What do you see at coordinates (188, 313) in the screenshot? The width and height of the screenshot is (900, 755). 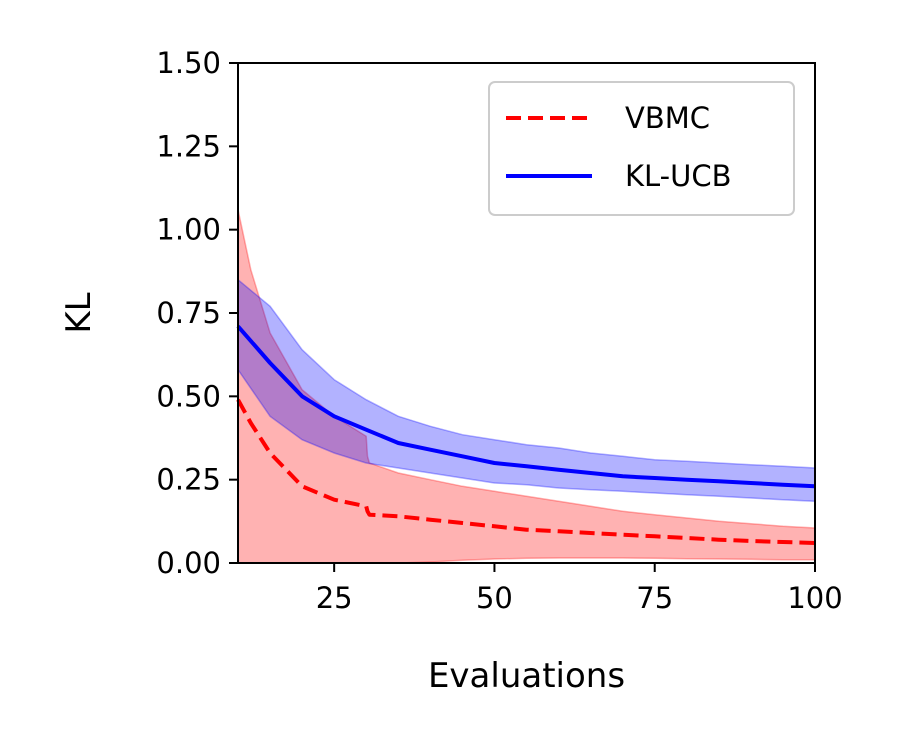 I see `y-tick-label: 0.75` at bounding box center [188, 313].